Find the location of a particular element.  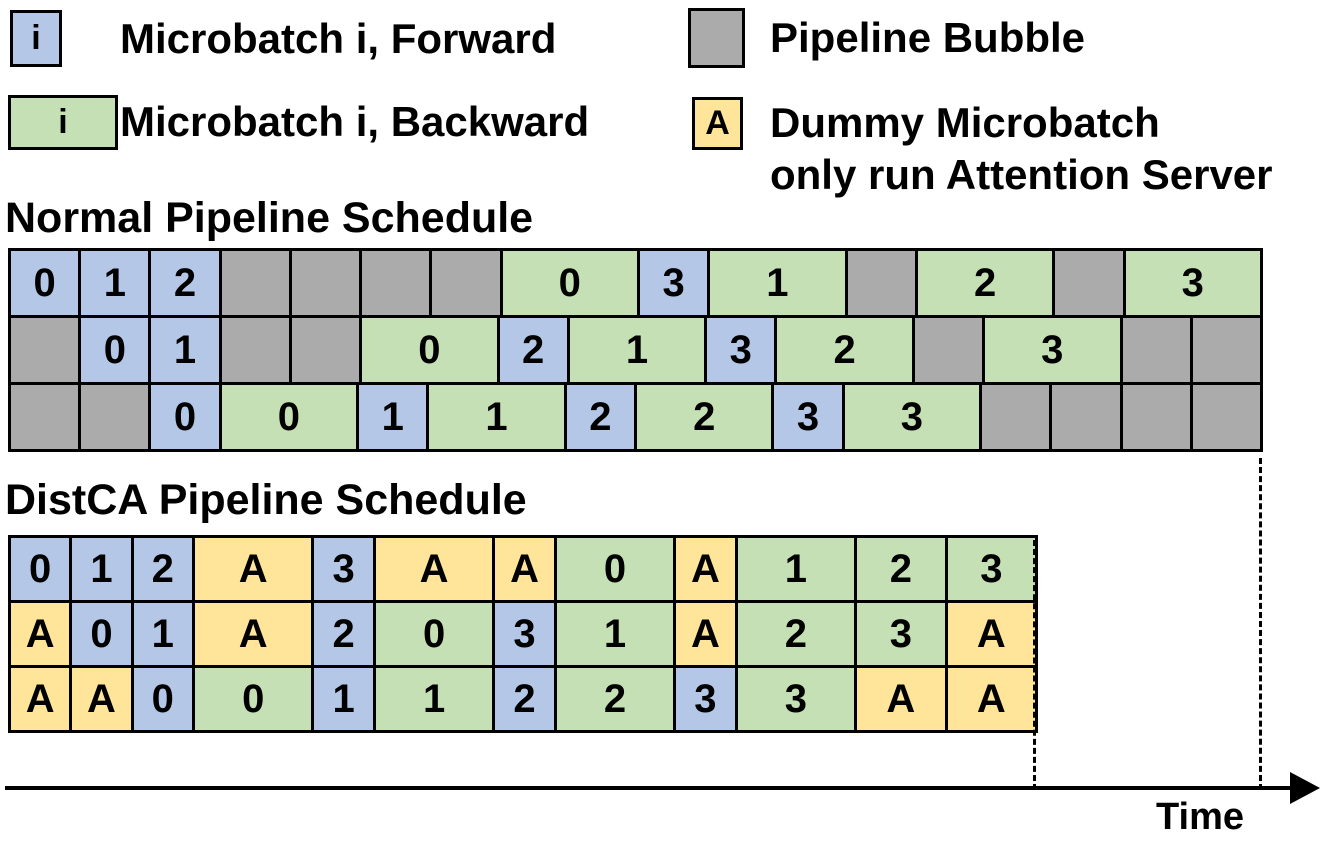

cutoff-line-normal is located at coordinates (1260, 624).